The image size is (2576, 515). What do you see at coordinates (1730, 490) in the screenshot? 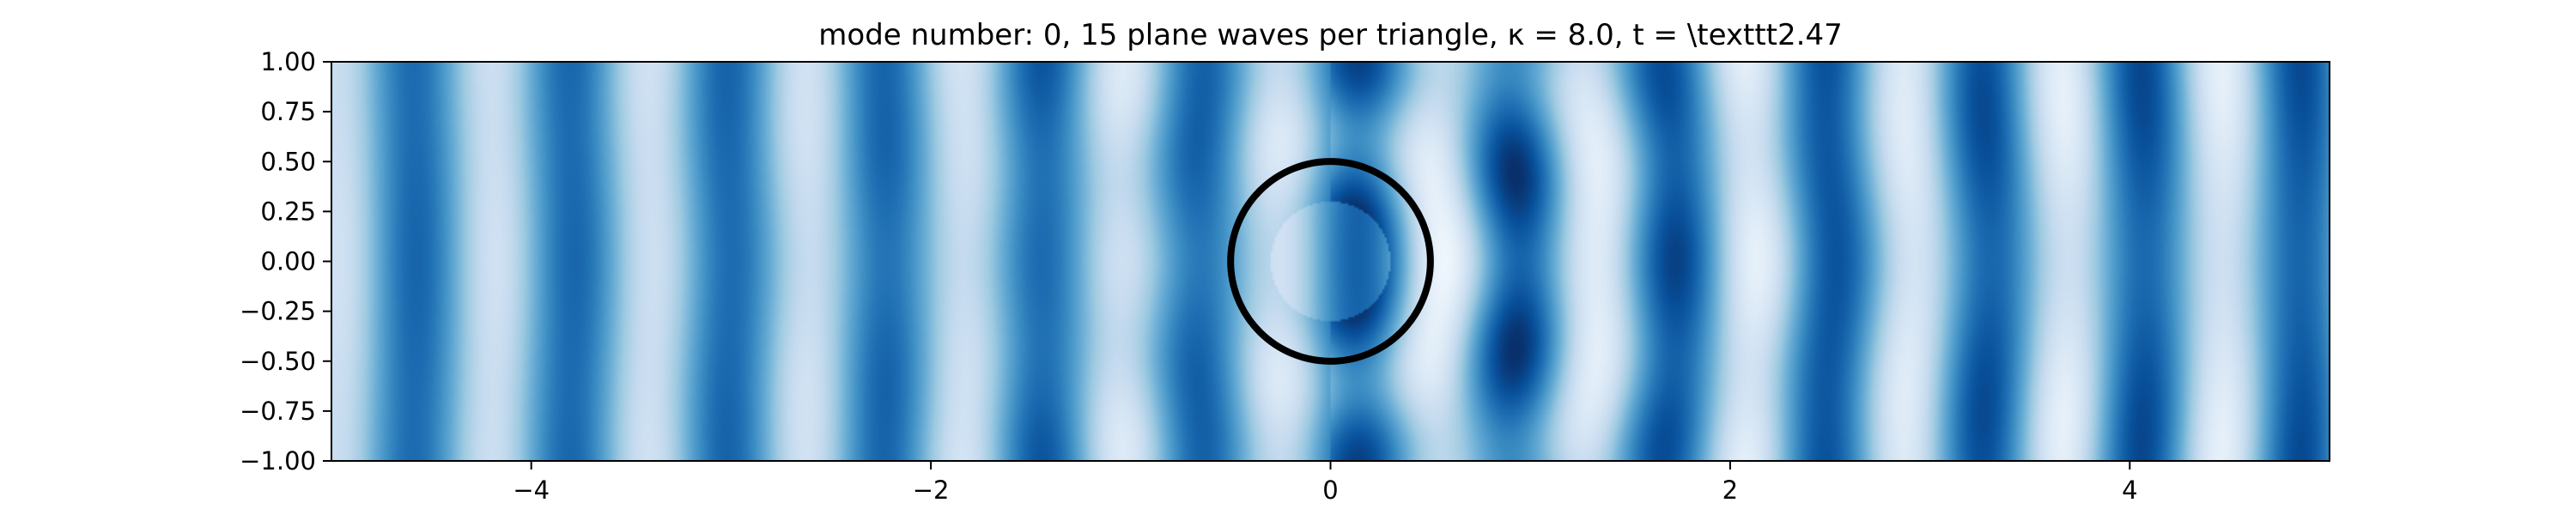
I see `x-tick-label: 2` at bounding box center [1730, 490].